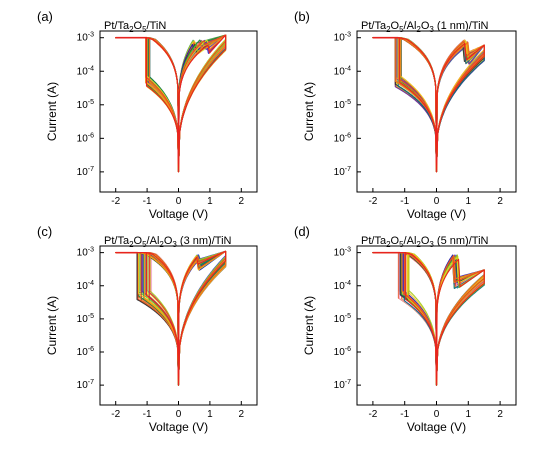  Describe the element at coordinates (135, 27) in the screenshot. I see `panel-title: Pt/Ta2O5/TiN` at that location.